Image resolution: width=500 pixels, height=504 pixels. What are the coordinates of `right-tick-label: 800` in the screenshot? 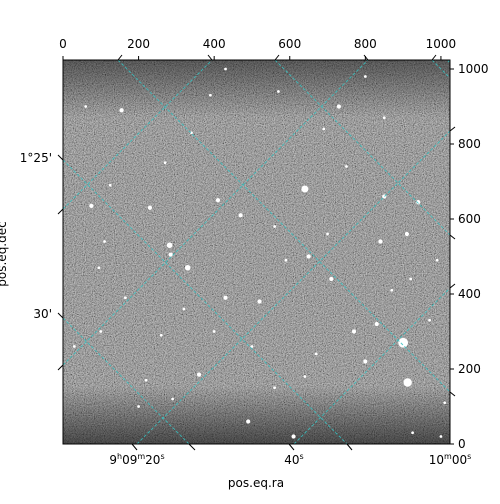 It's located at (469, 144).